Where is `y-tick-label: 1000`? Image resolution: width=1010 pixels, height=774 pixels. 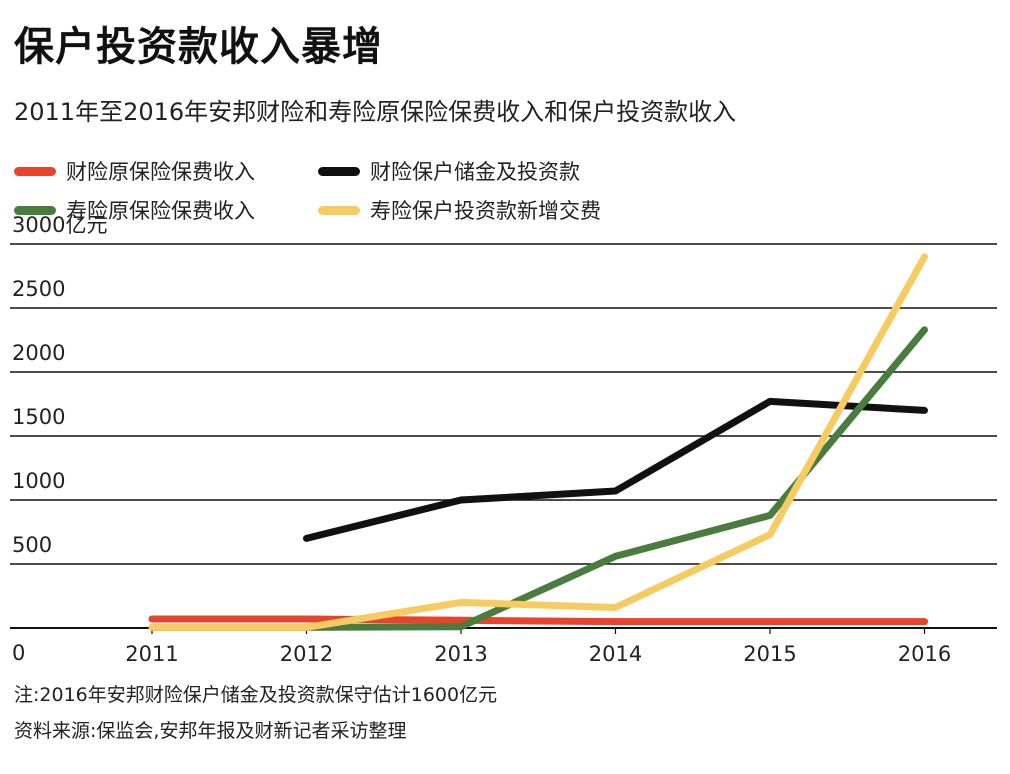
y-tick-label: 1000 is located at coordinates (38, 481).